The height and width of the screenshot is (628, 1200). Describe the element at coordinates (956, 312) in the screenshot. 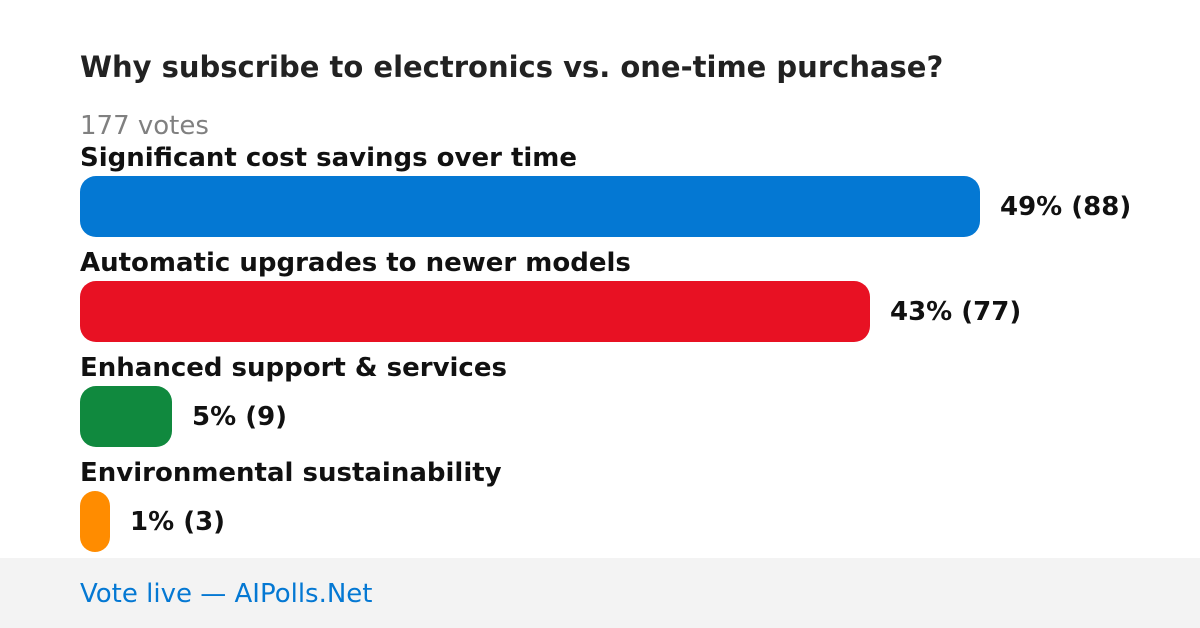

I see `option-value-label: 43% (77)` at that location.